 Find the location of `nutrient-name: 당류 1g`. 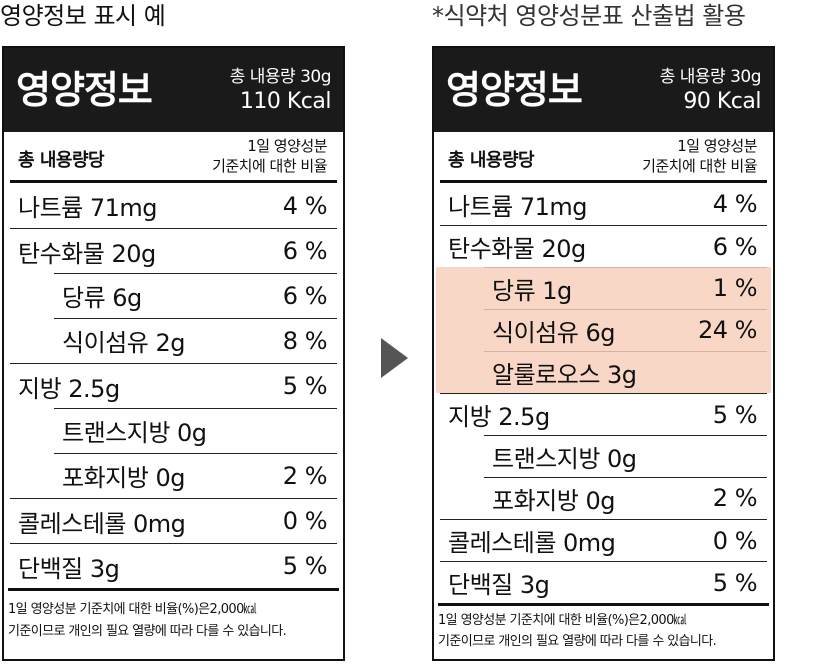

nutrient-name: 당류 1g is located at coordinates (532, 290).